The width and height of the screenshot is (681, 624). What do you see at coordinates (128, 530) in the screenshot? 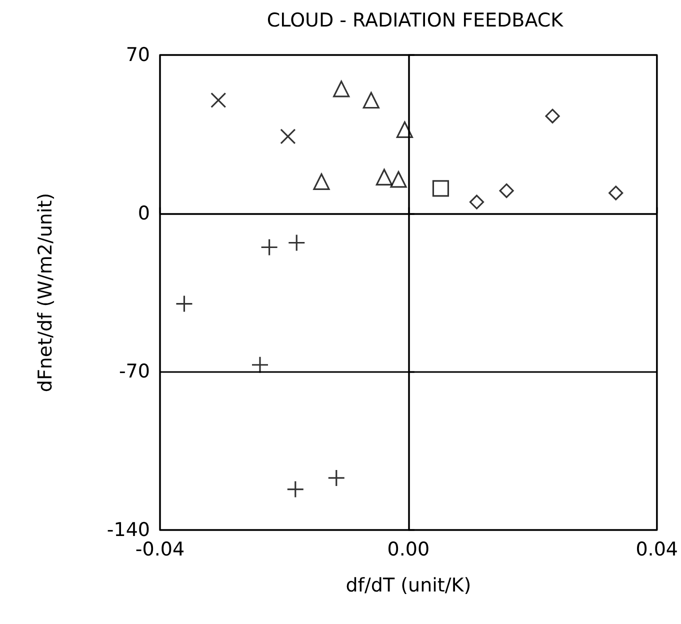
I see `y-tick-label: -140` at bounding box center [128, 530].